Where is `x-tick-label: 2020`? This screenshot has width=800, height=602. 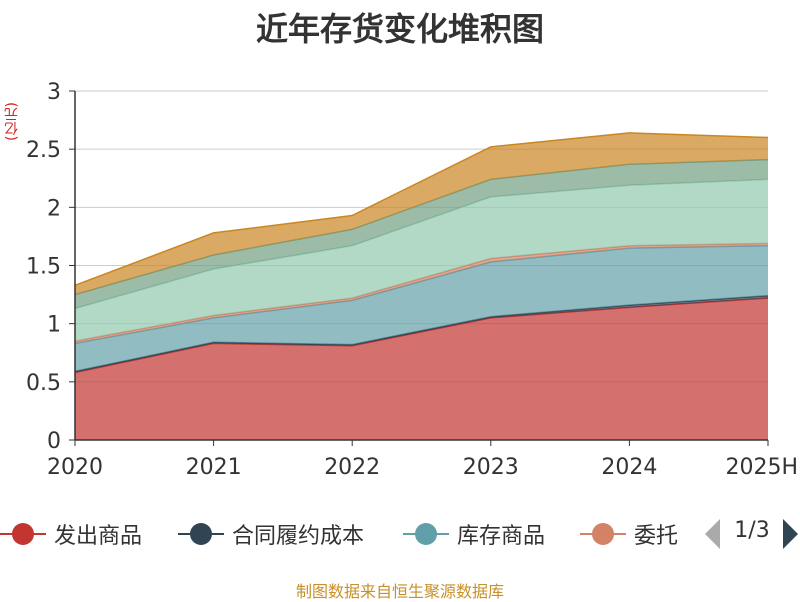 x-tick-label: 2020 is located at coordinates (75, 467).